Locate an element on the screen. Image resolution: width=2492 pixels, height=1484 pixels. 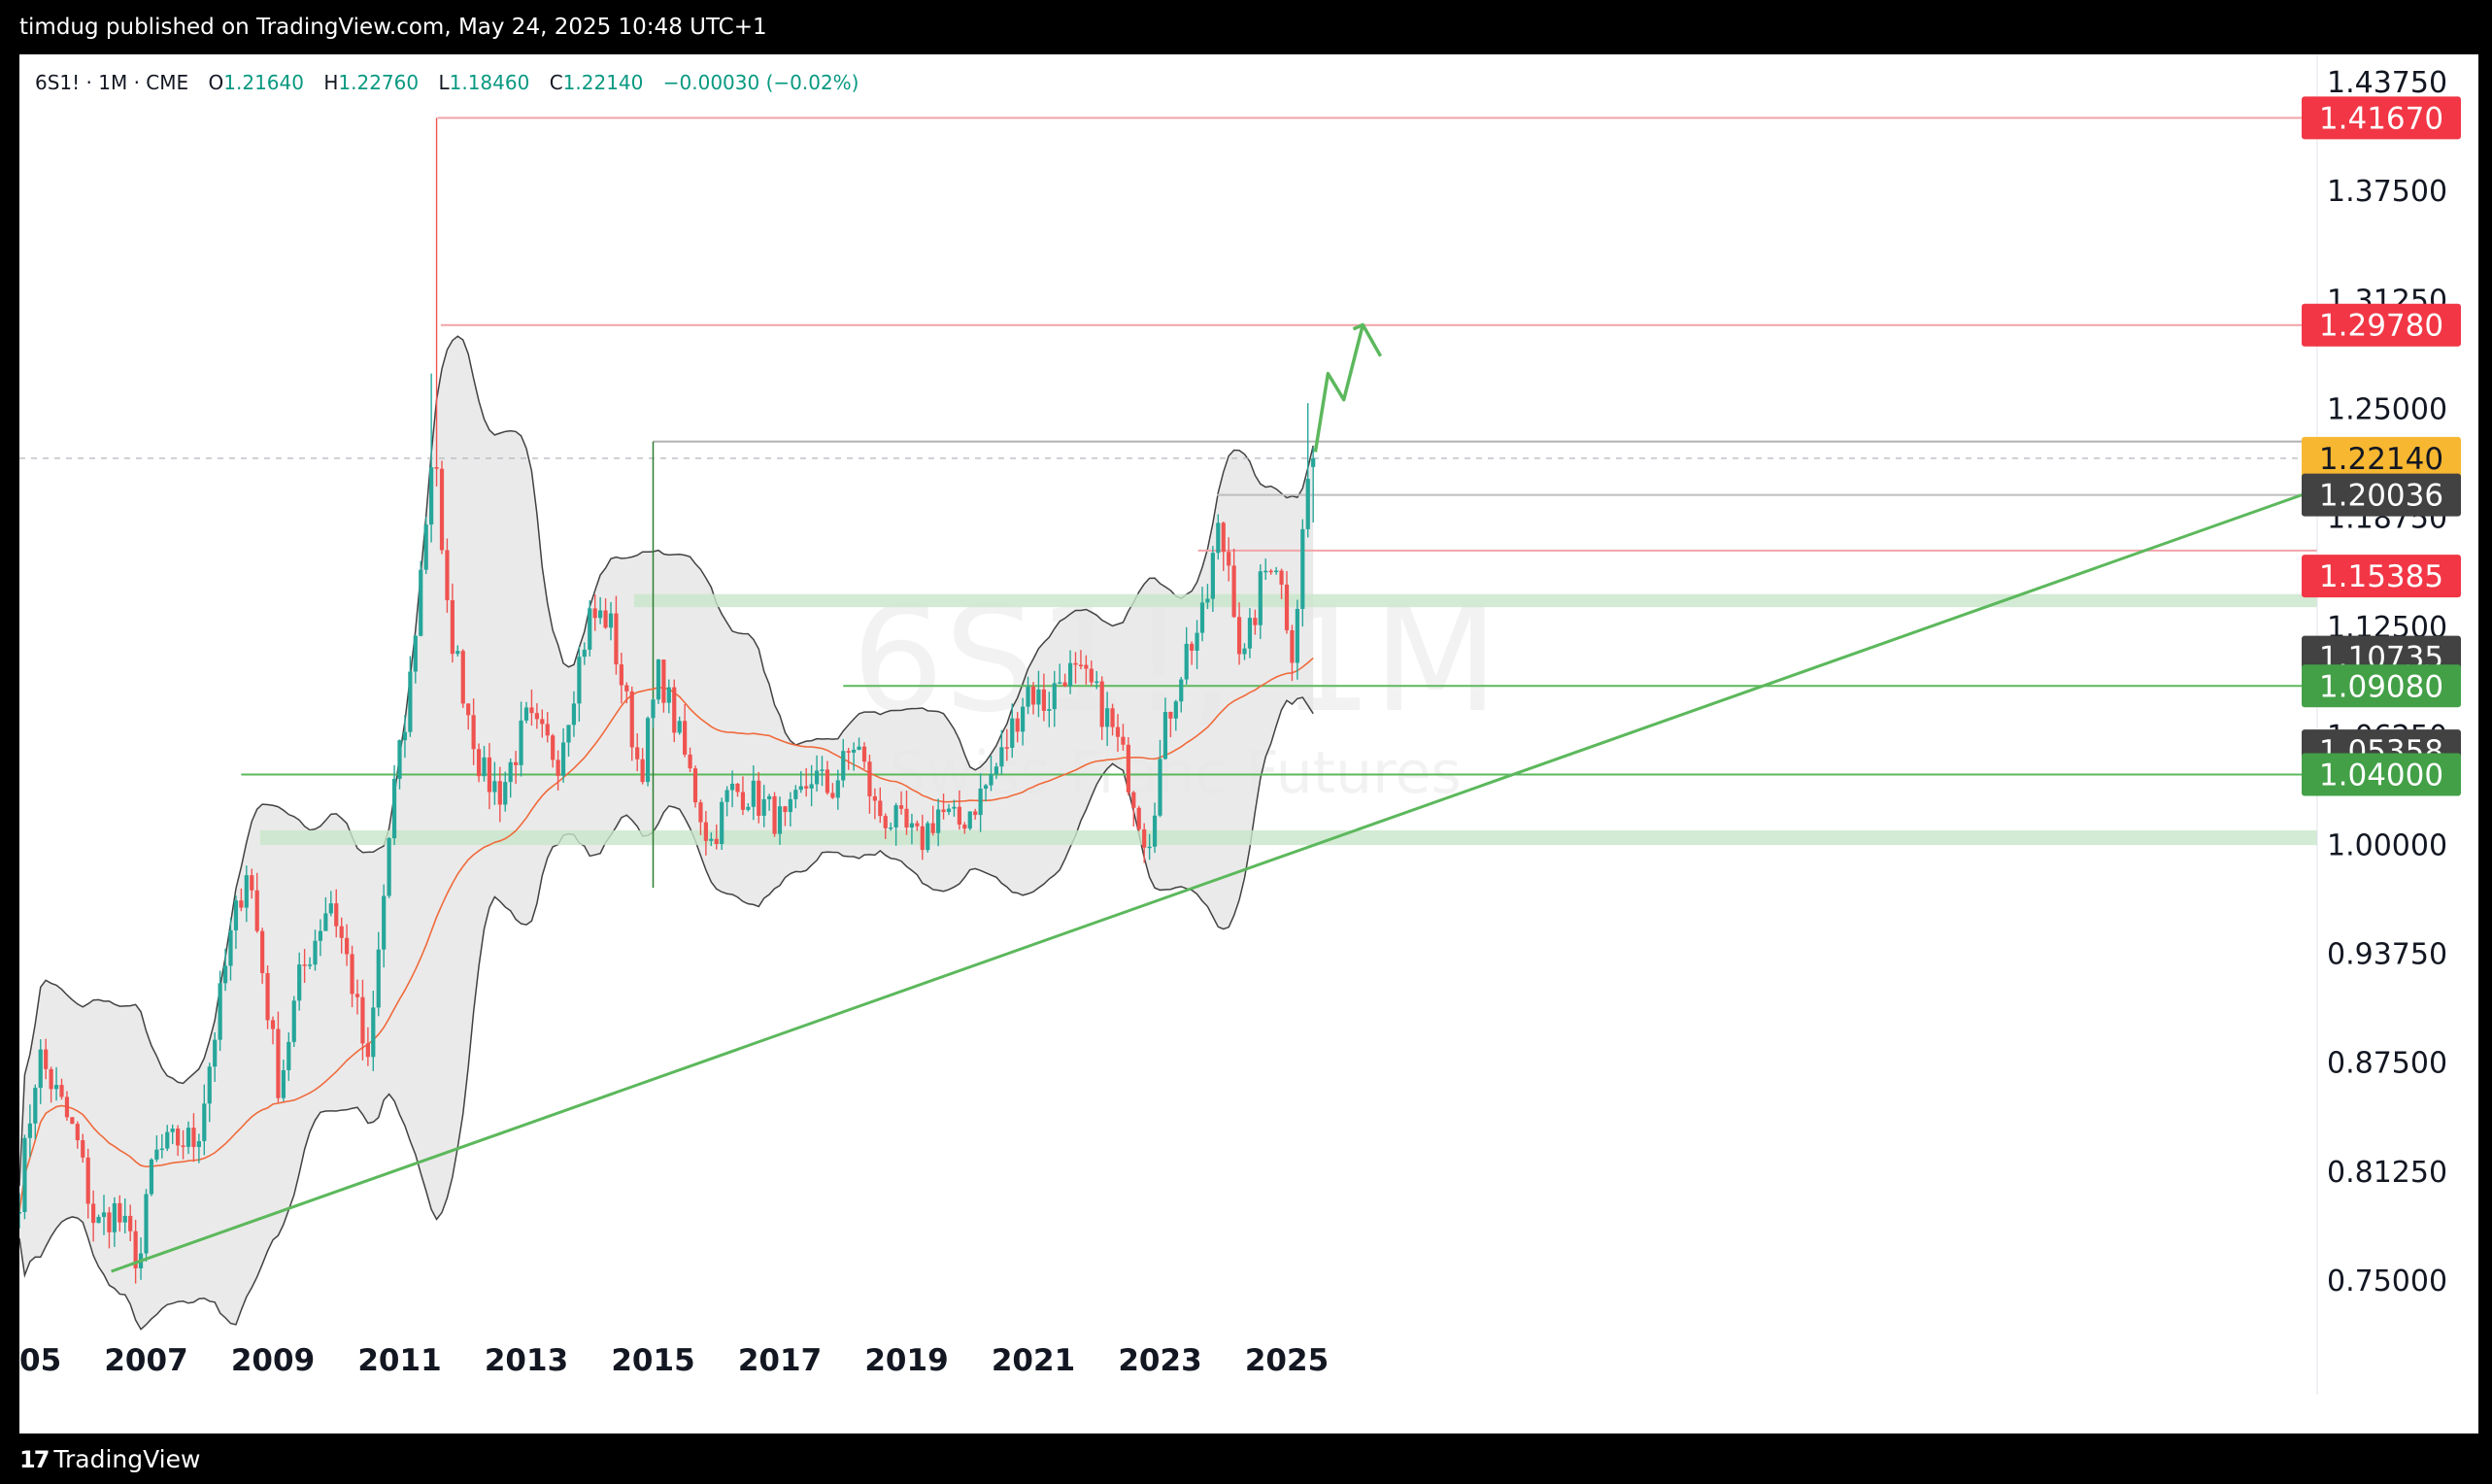
price-label-text: 1.22140 is located at coordinates (2381, 459).